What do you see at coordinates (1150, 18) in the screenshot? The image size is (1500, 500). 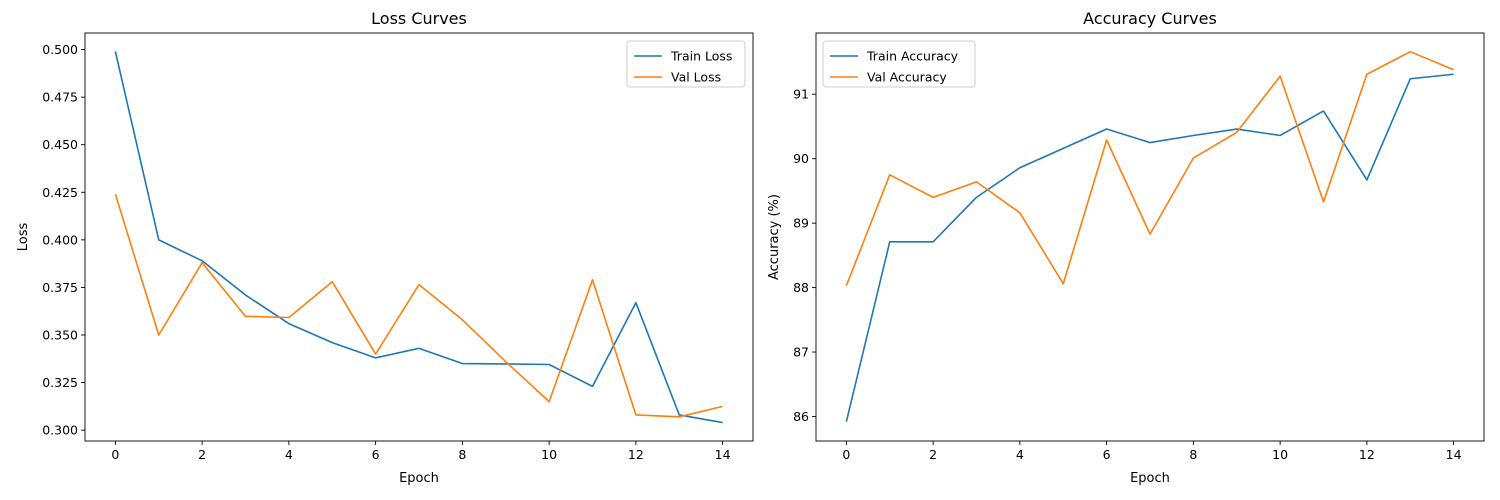 I see `chart-title: Accuracy Curves` at bounding box center [1150, 18].